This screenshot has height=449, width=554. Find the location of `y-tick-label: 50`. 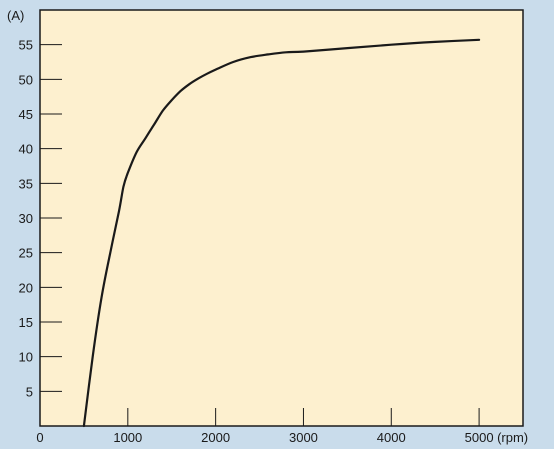

y-tick-label: 50 is located at coordinates (26, 79).